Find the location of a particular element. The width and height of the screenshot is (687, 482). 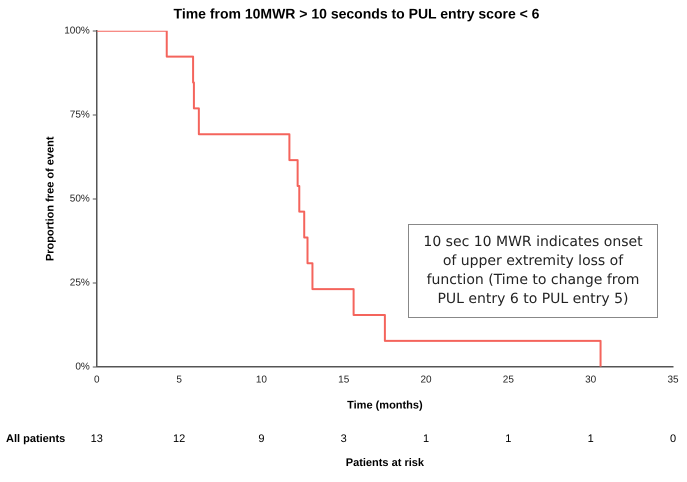

x-tick-label: 25 is located at coordinates (508, 380).